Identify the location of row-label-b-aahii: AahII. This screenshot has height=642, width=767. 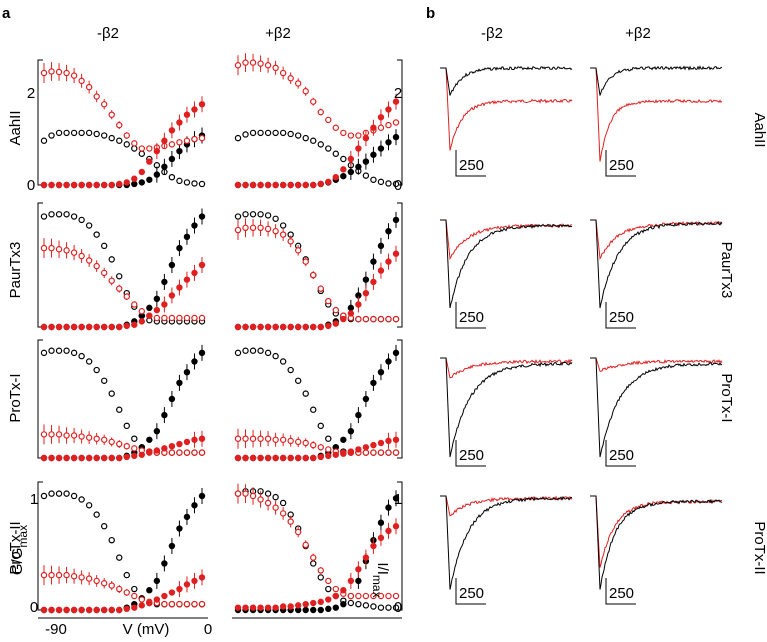
(759, 129).